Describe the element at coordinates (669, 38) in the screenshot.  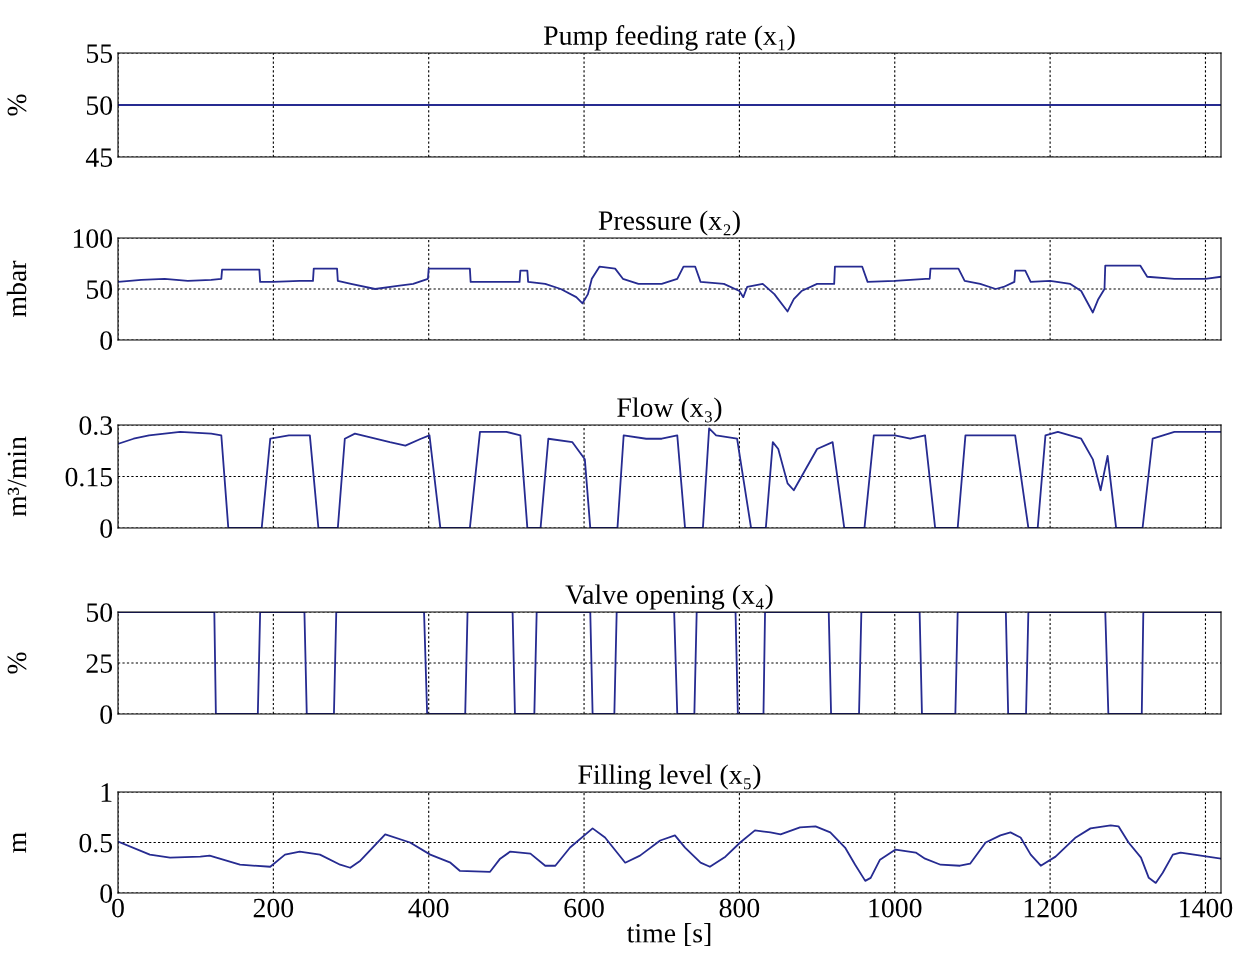
I see `chart-title: Pump feeding rate (x₁)` at that location.